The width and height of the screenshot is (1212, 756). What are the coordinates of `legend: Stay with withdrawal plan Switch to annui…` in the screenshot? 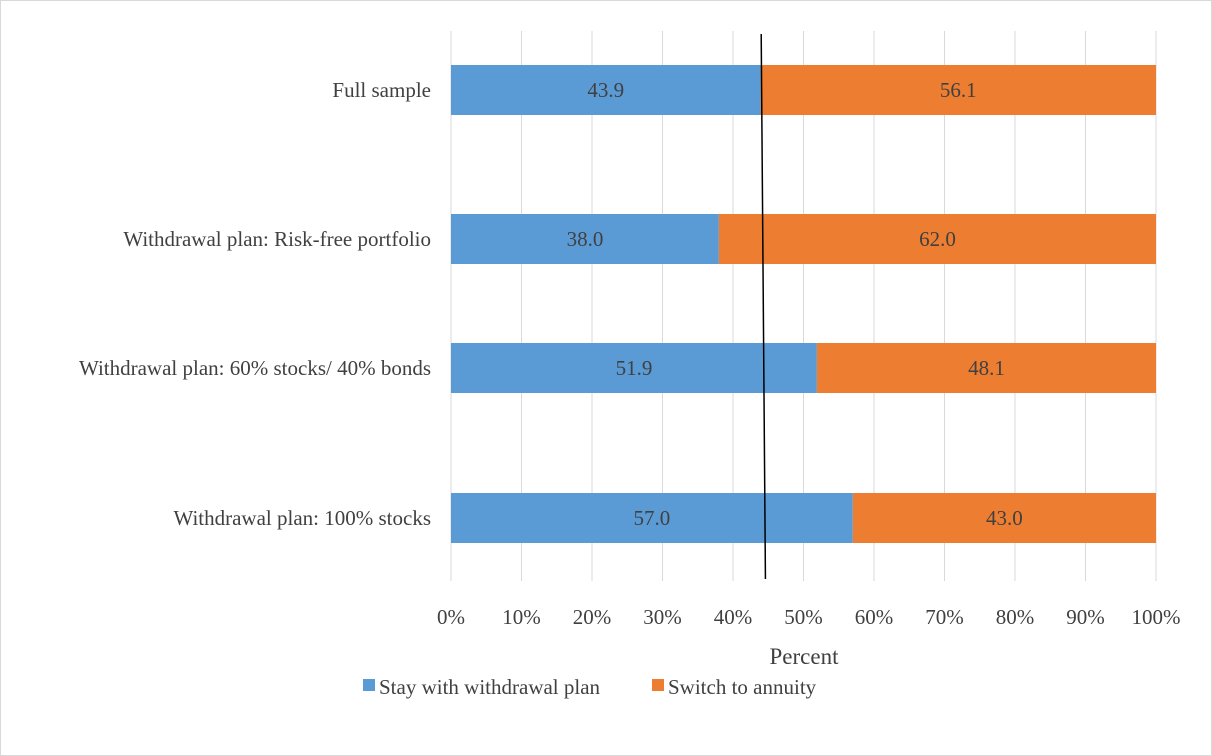 It's located at (590, 687).